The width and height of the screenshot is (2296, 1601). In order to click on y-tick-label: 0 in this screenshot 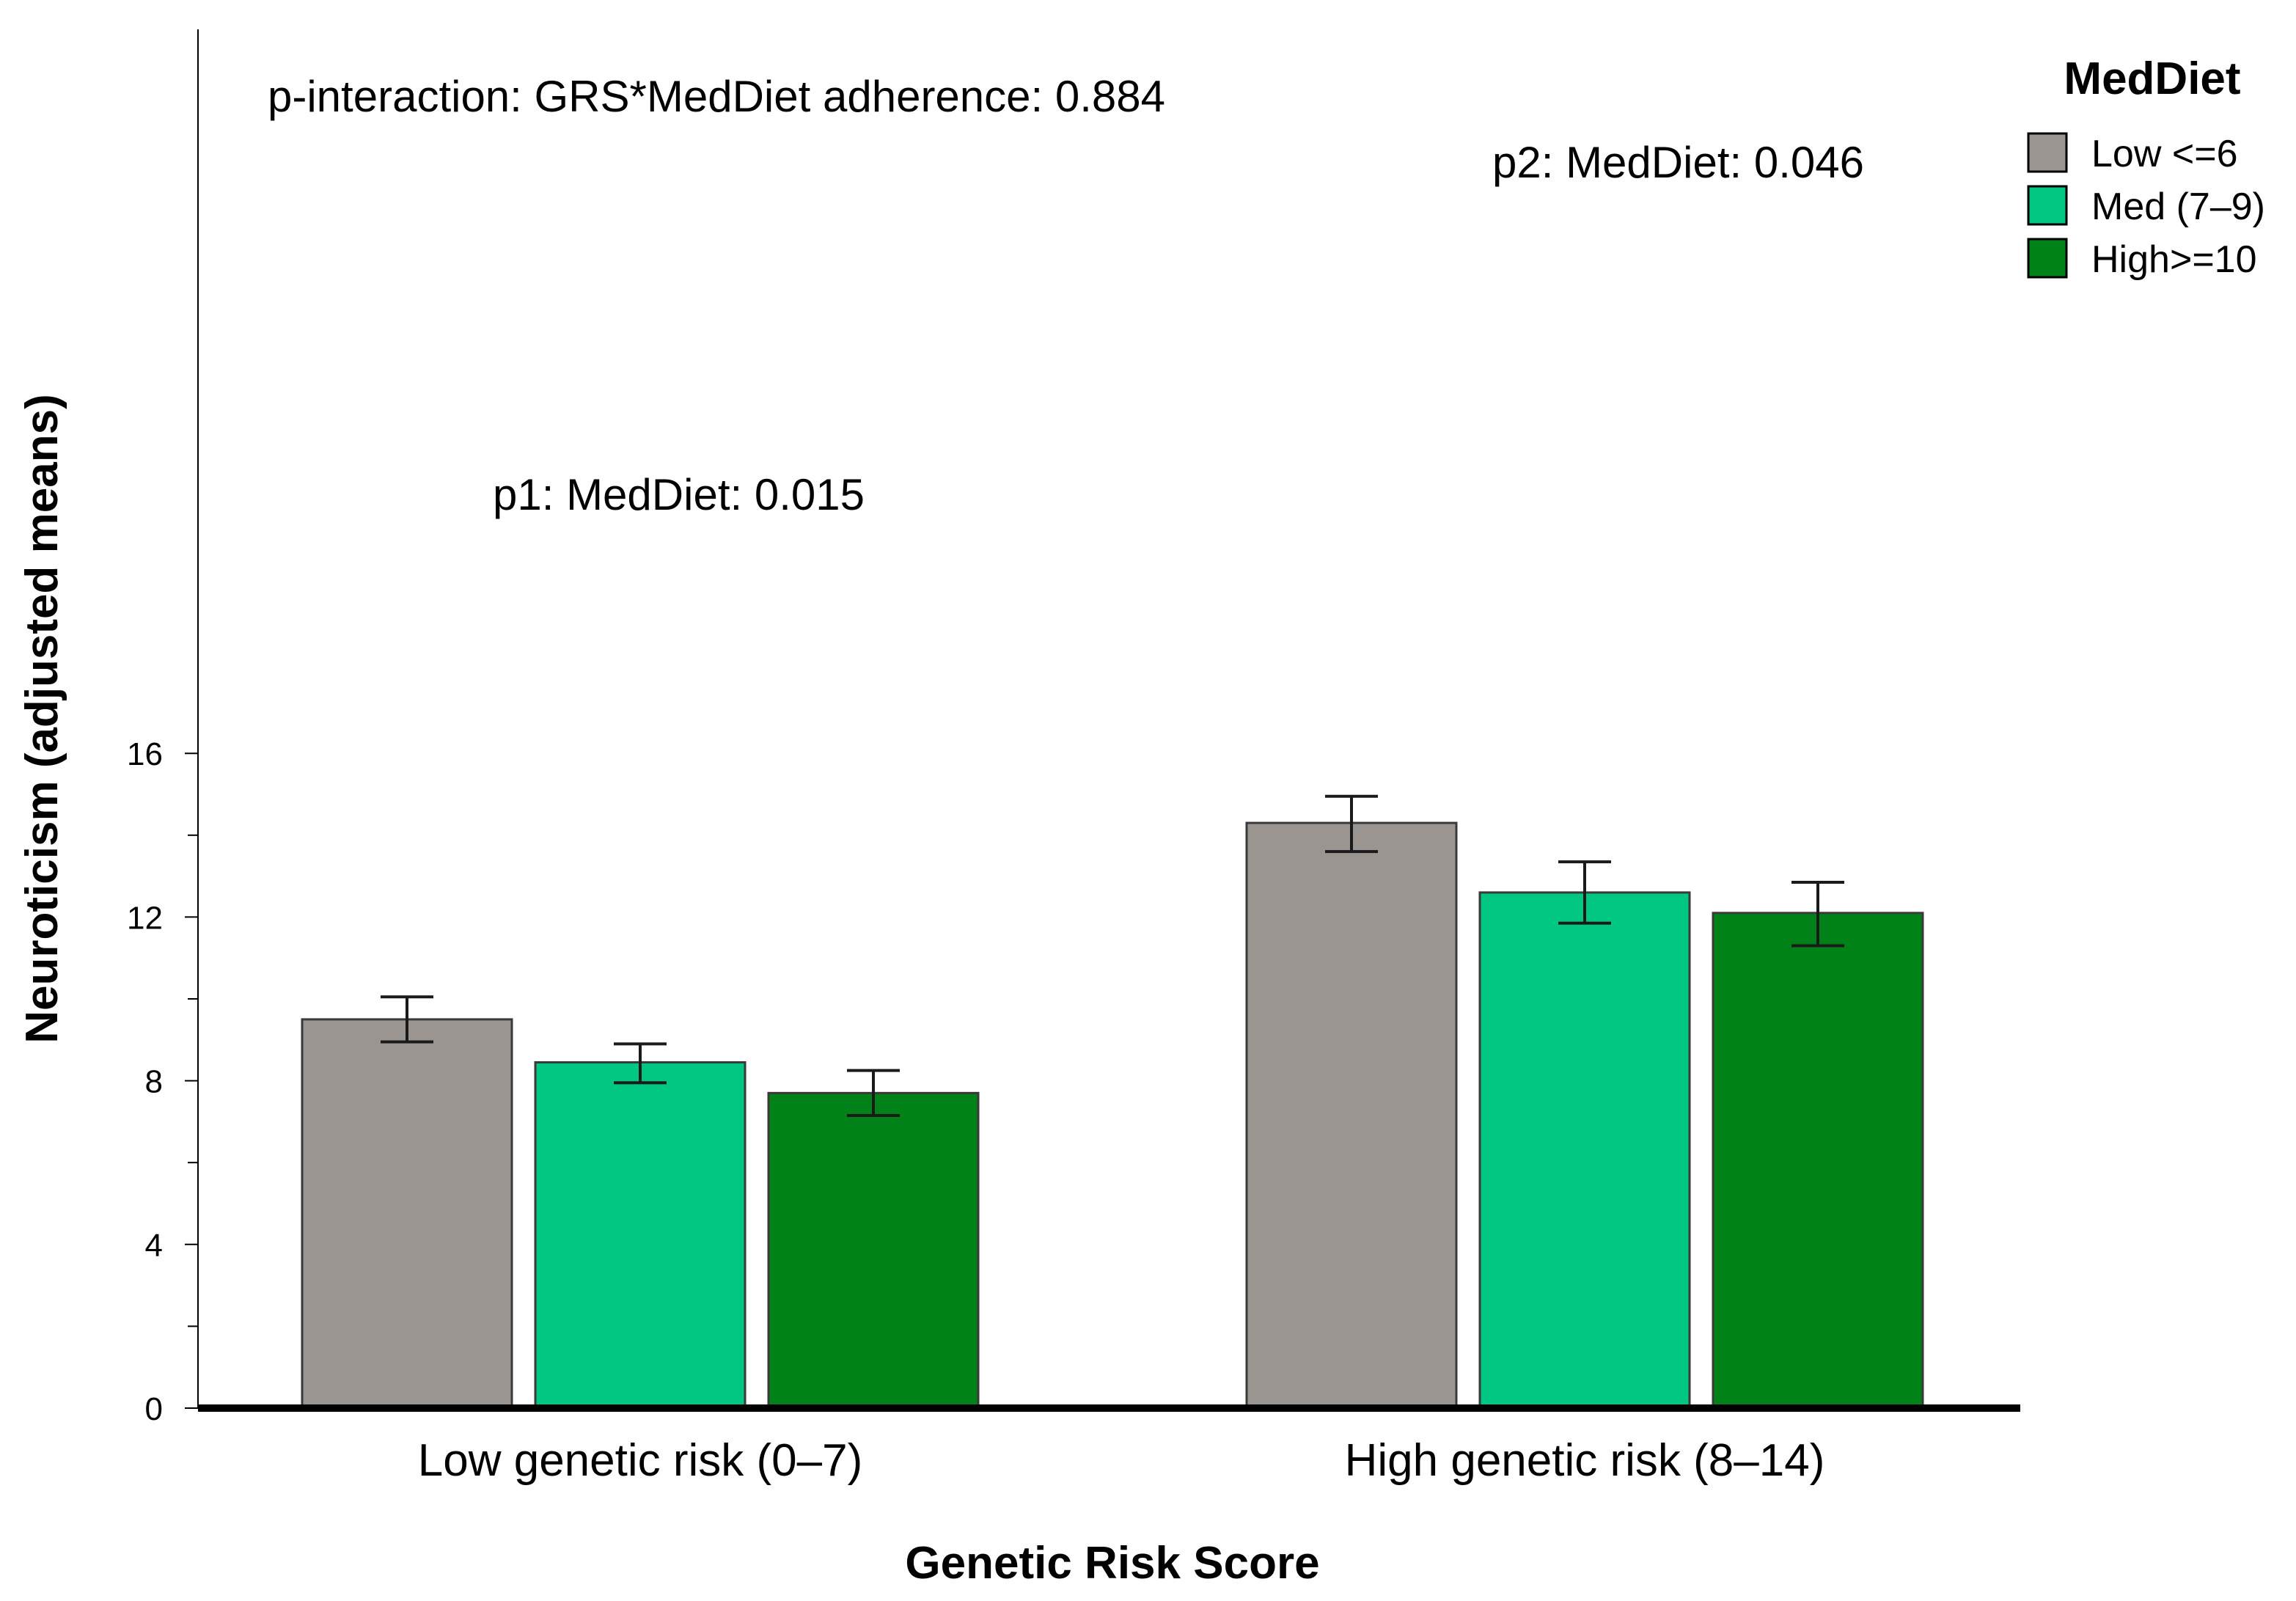, I will do `click(154, 1409)`.